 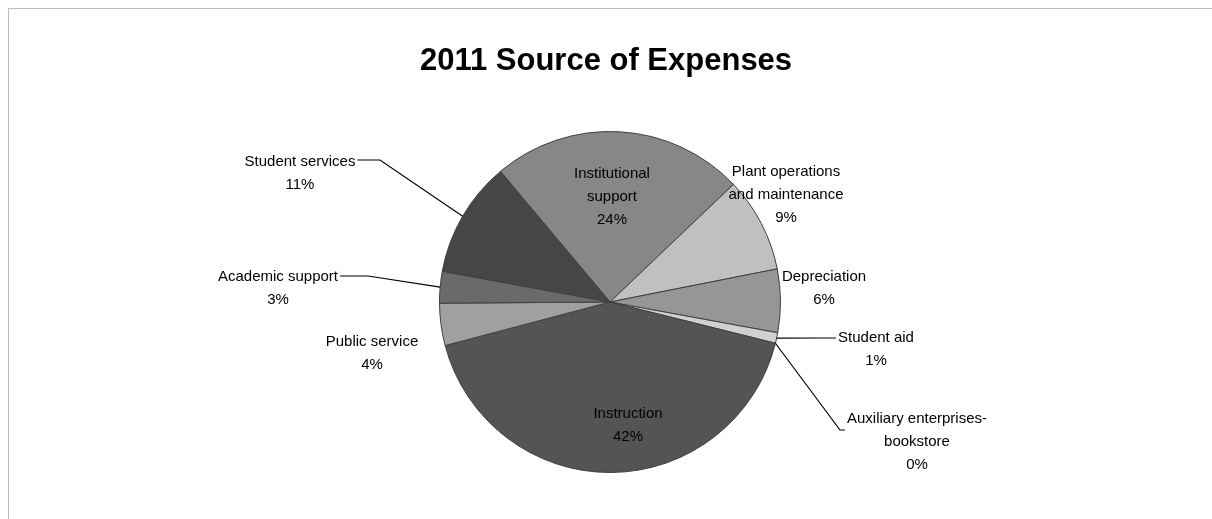 I want to click on text: 0%, so click(x=917, y=464).